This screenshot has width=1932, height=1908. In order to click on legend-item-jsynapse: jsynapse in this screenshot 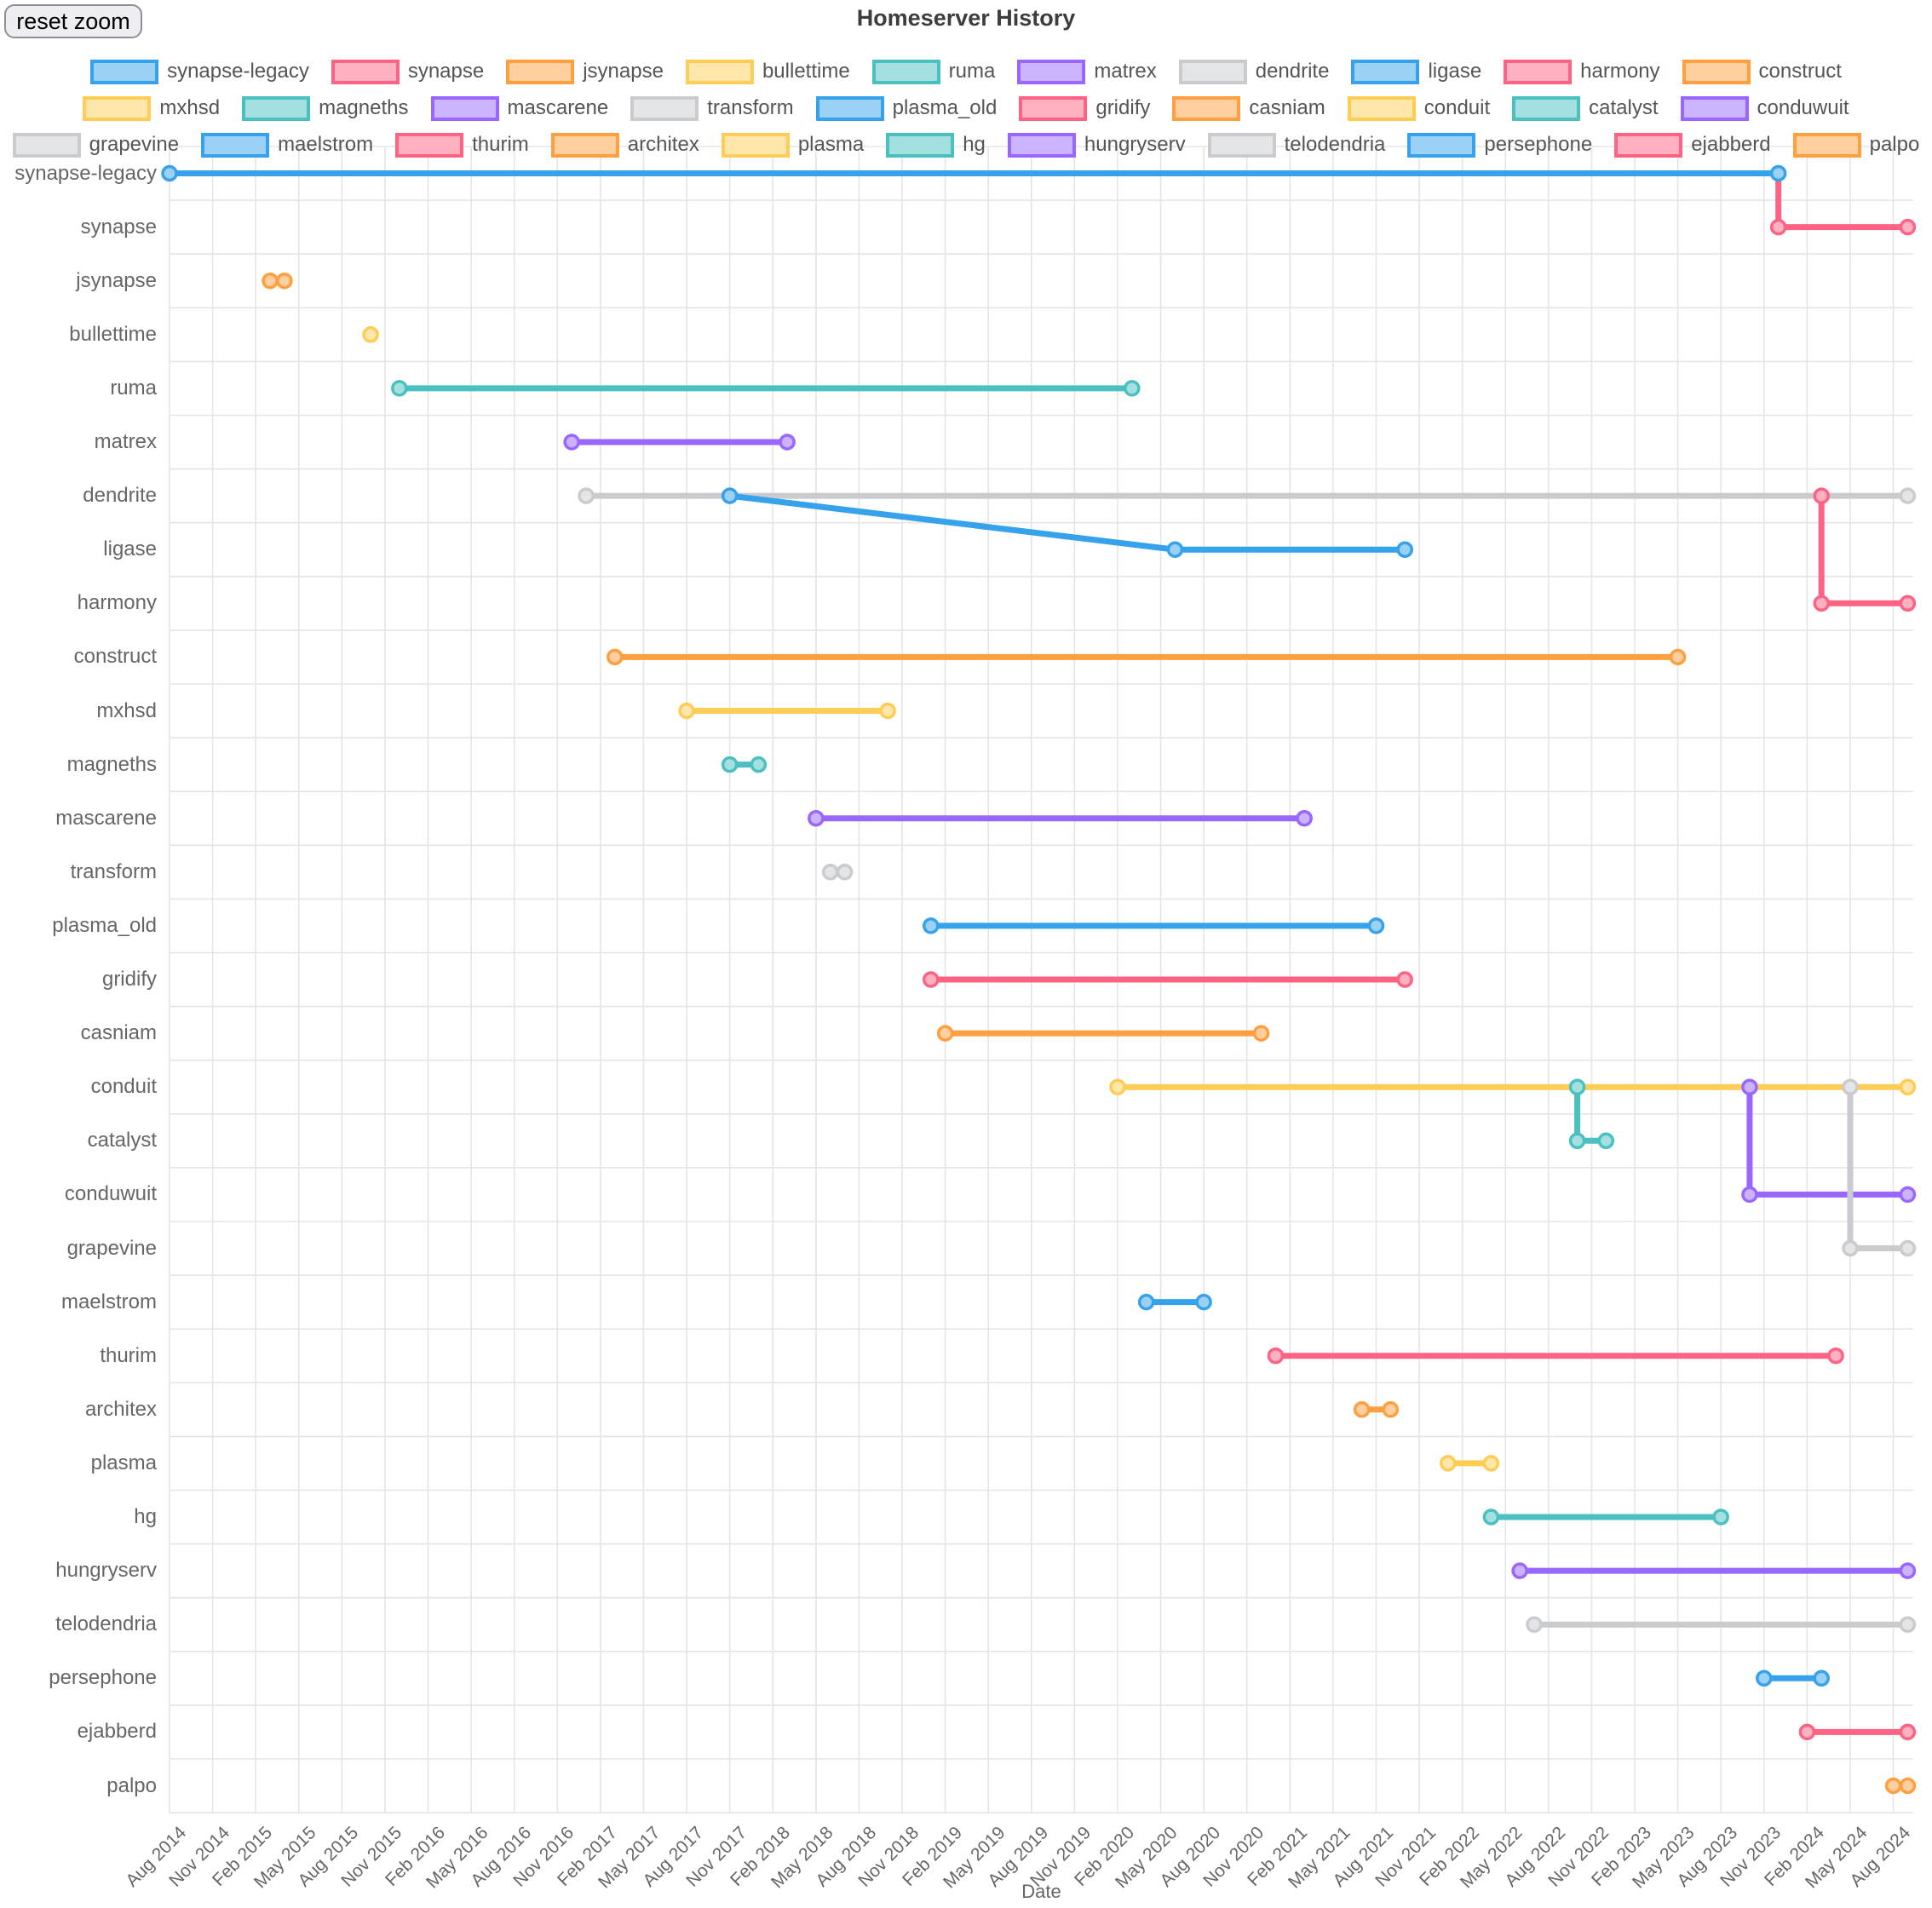, I will do `click(585, 71)`.